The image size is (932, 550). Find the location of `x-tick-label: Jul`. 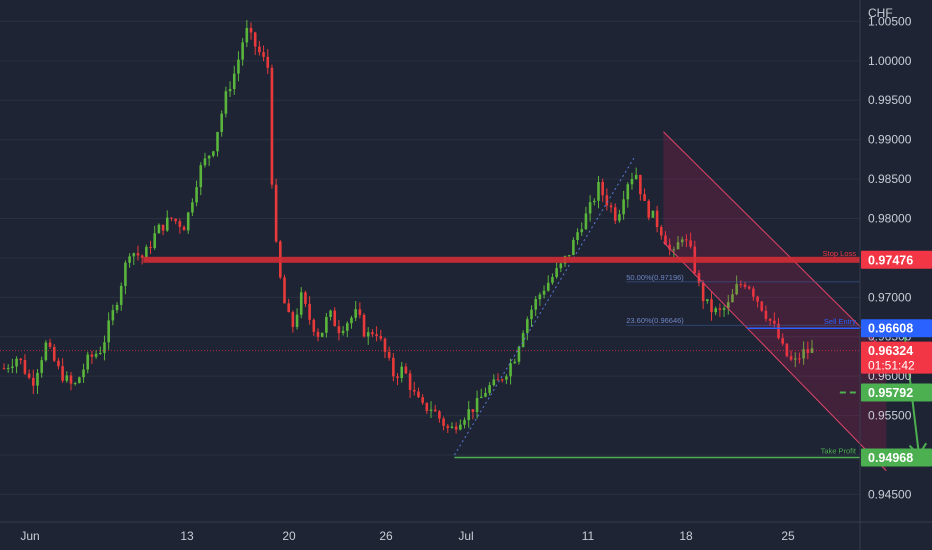

x-tick-label: Jul is located at coordinates (465, 536).